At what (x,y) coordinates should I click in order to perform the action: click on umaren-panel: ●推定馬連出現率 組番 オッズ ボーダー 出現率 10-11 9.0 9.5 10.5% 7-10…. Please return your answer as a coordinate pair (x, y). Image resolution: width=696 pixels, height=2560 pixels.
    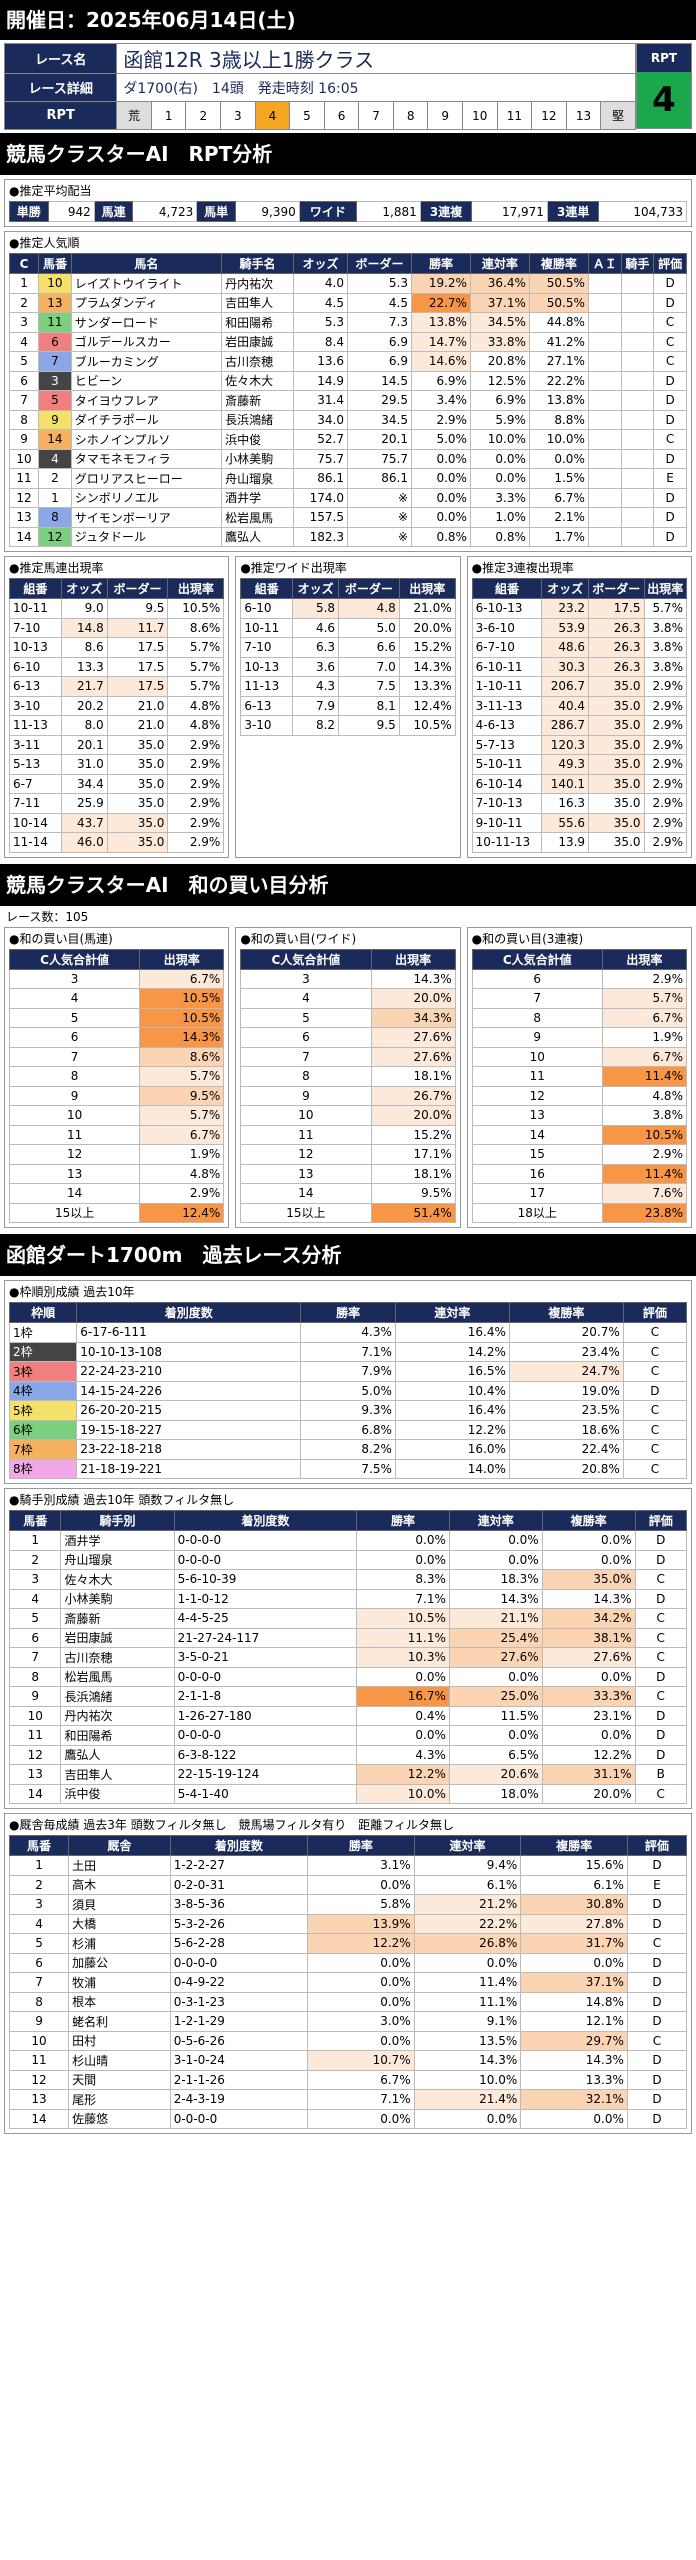
    Looking at the image, I should click on (117, 707).